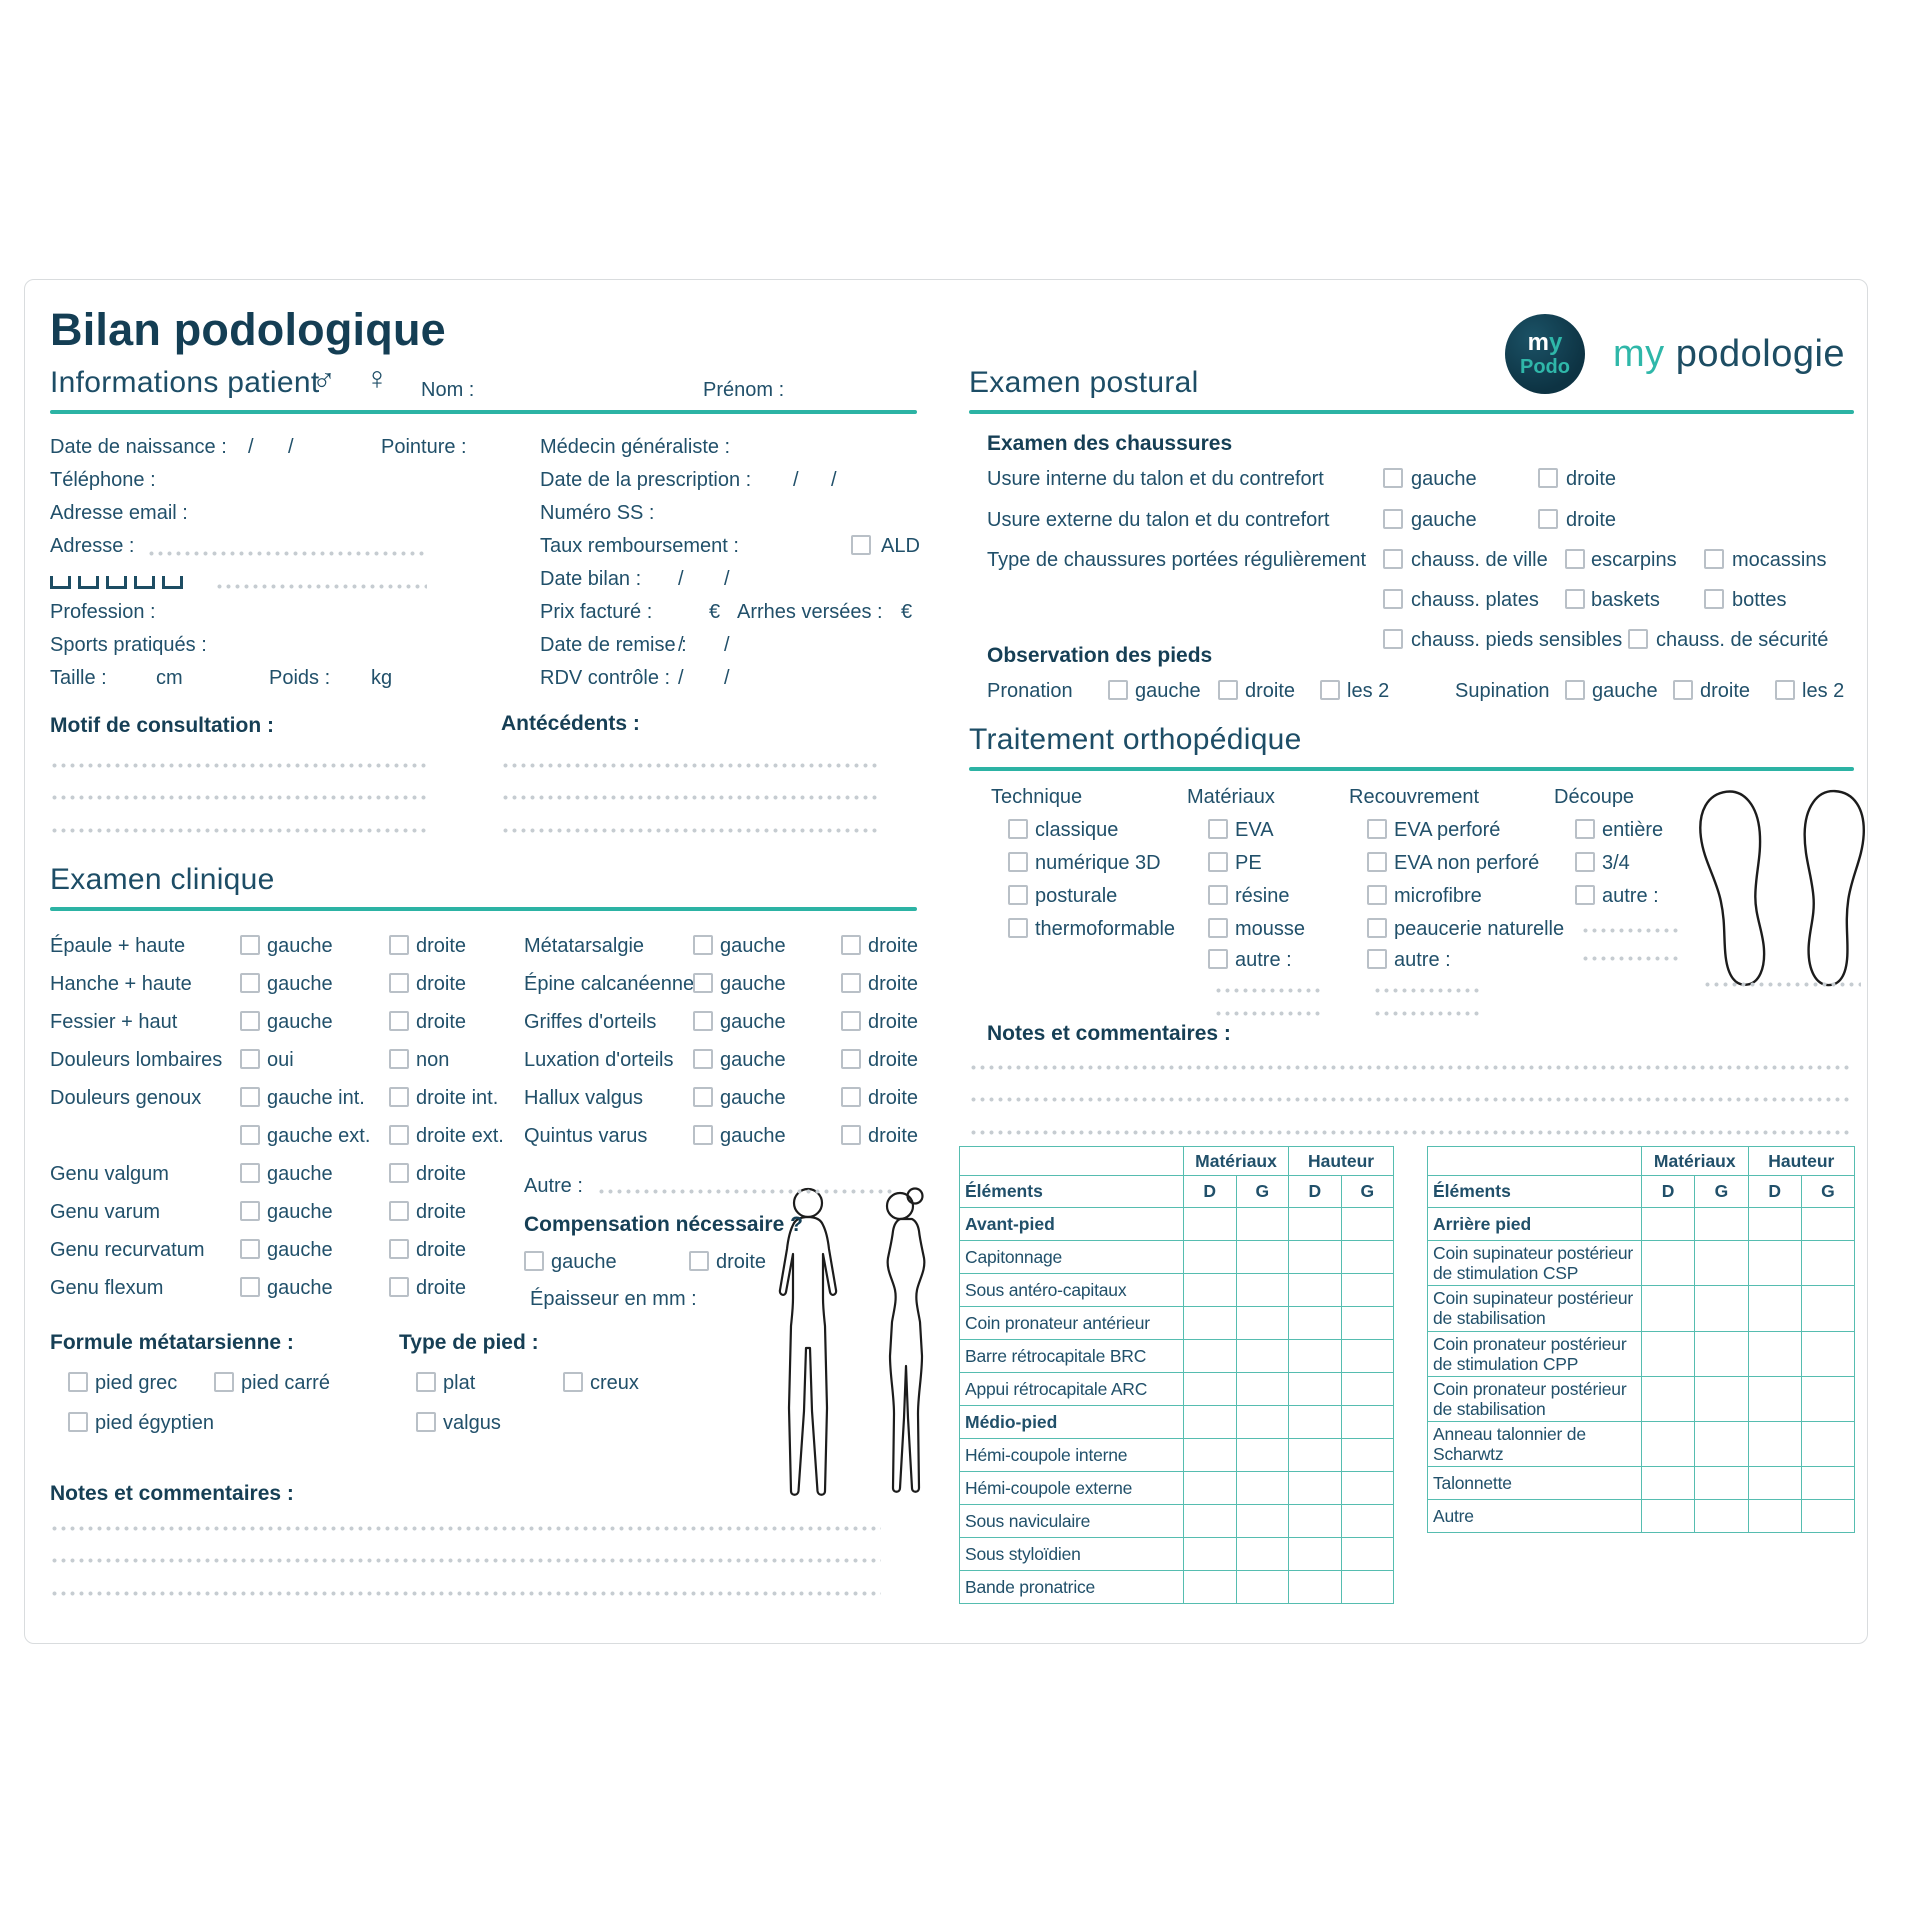  I want to click on insole-note-line, so click(1782, 984).